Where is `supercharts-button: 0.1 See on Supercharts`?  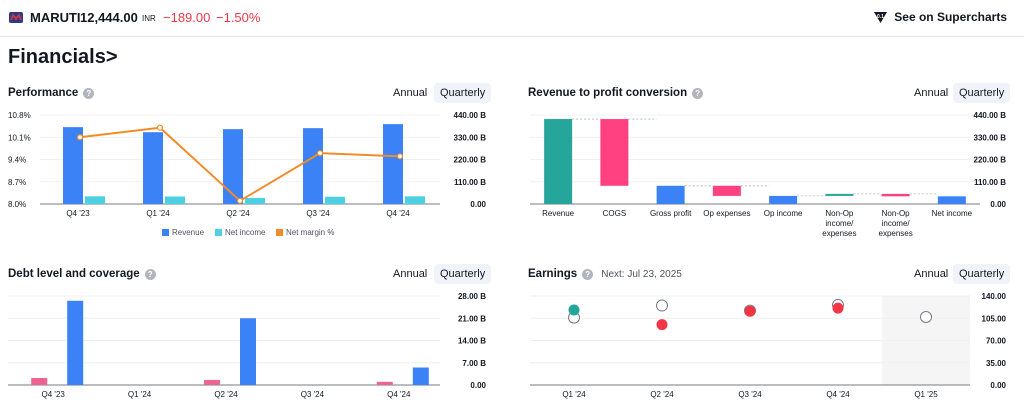 supercharts-button: 0.1 See on Supercharts is located at coordinates (940, 16).